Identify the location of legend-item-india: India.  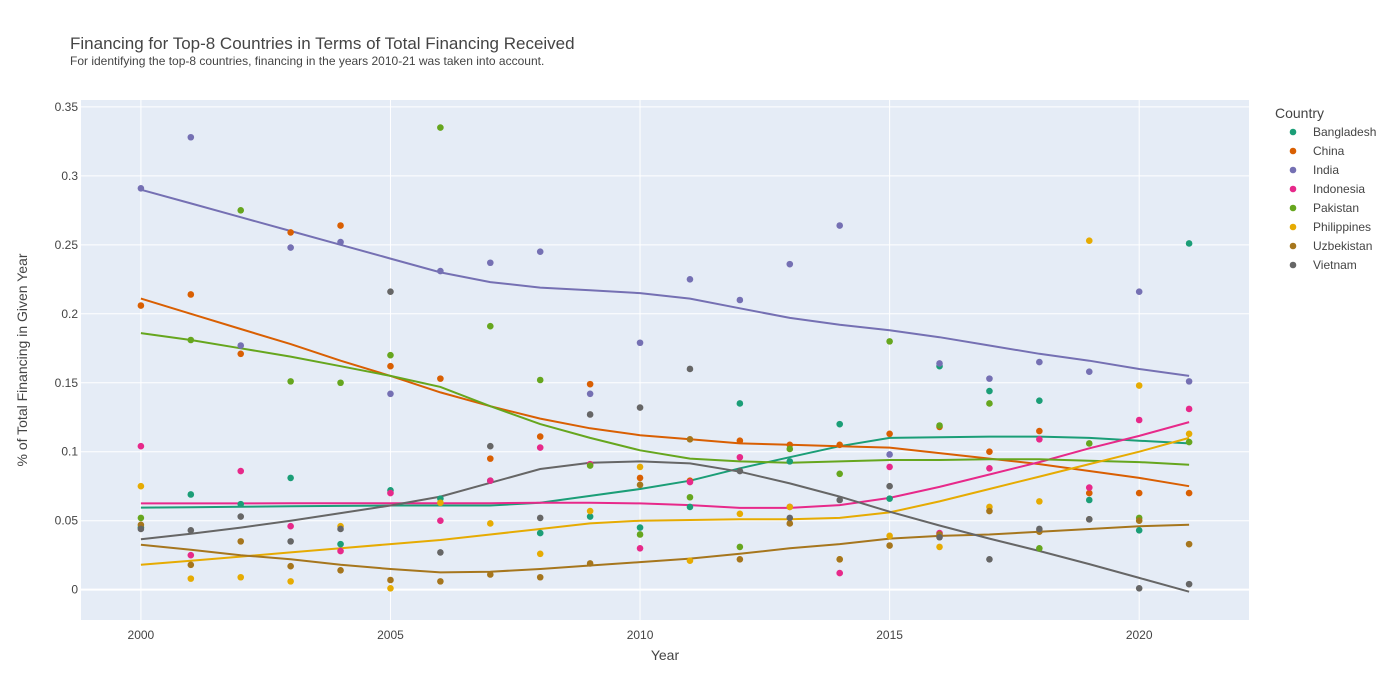
(1314, 170).